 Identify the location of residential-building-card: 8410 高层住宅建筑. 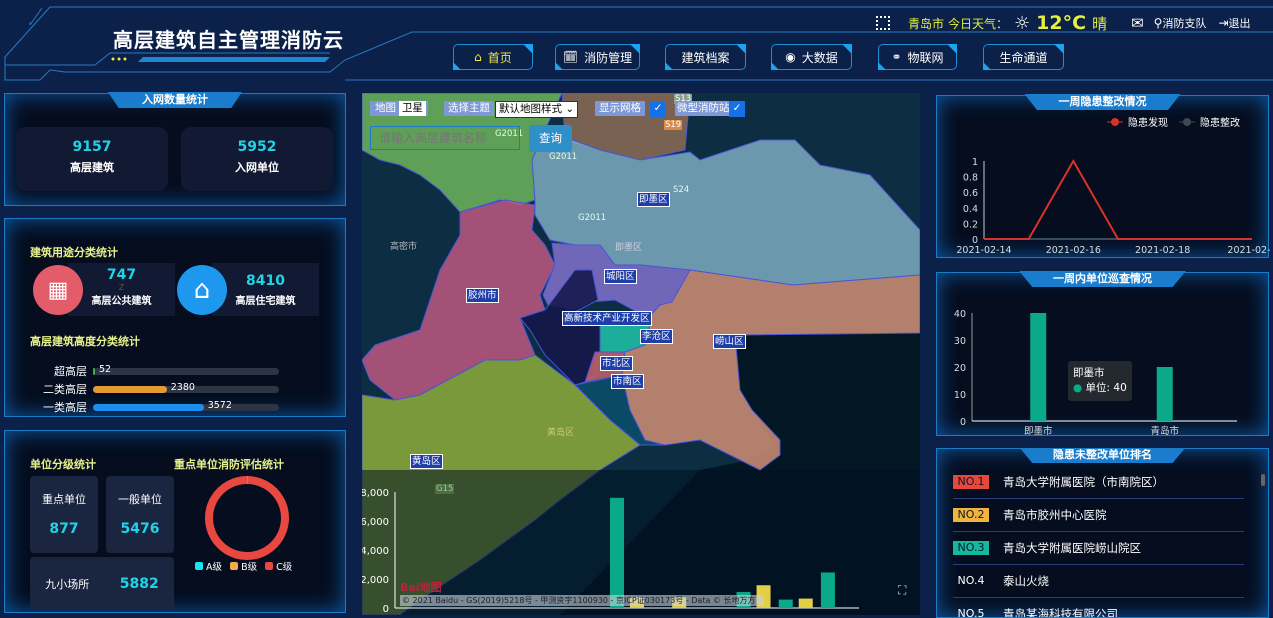
(265, 289).